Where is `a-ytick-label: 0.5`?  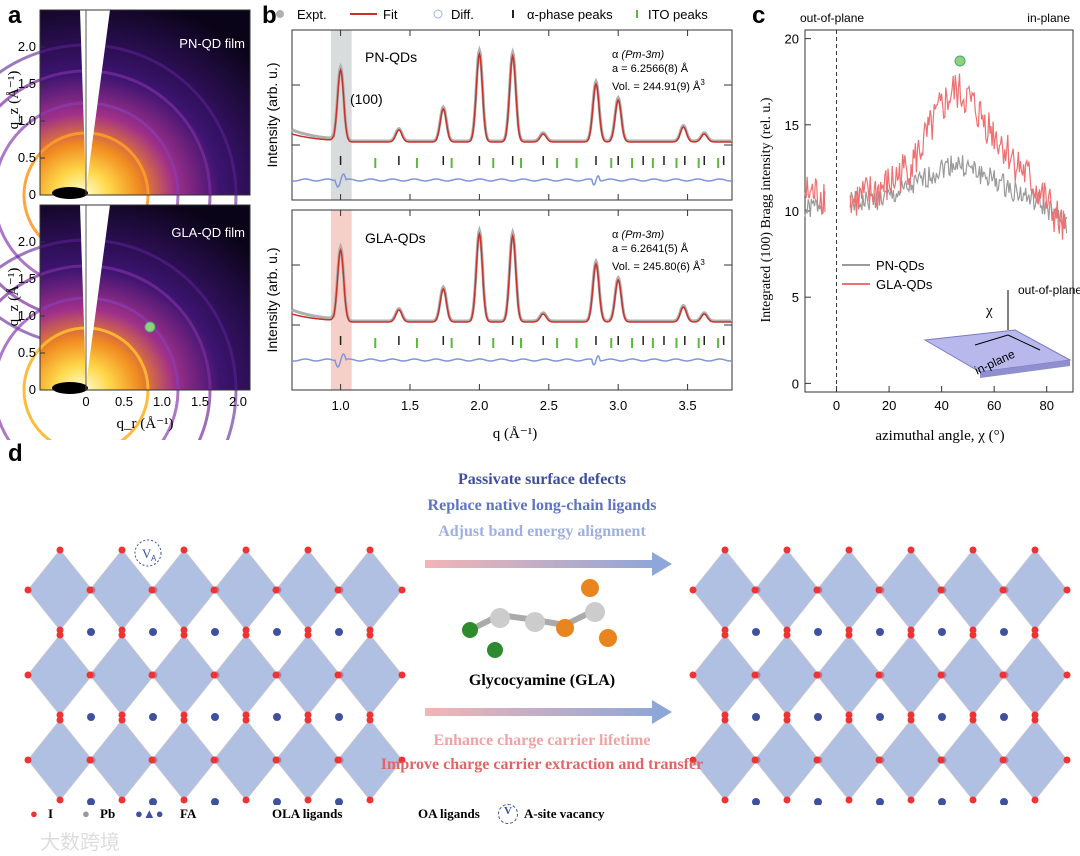
a-ytick-label: 0.5 is located at coordinates (27, 352).